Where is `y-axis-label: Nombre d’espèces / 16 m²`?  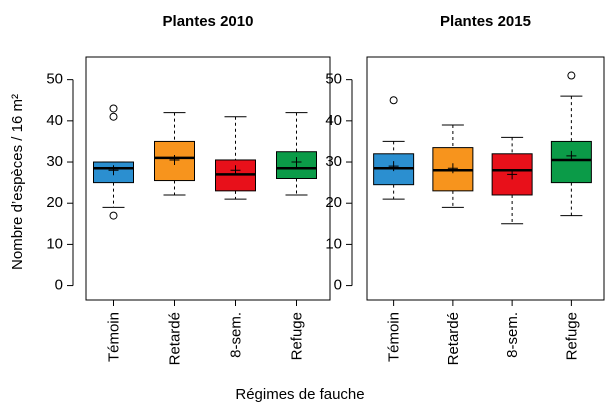
y-axis-label: Nombre d’espèces / 16 m² is located at coordinates (17, 182).